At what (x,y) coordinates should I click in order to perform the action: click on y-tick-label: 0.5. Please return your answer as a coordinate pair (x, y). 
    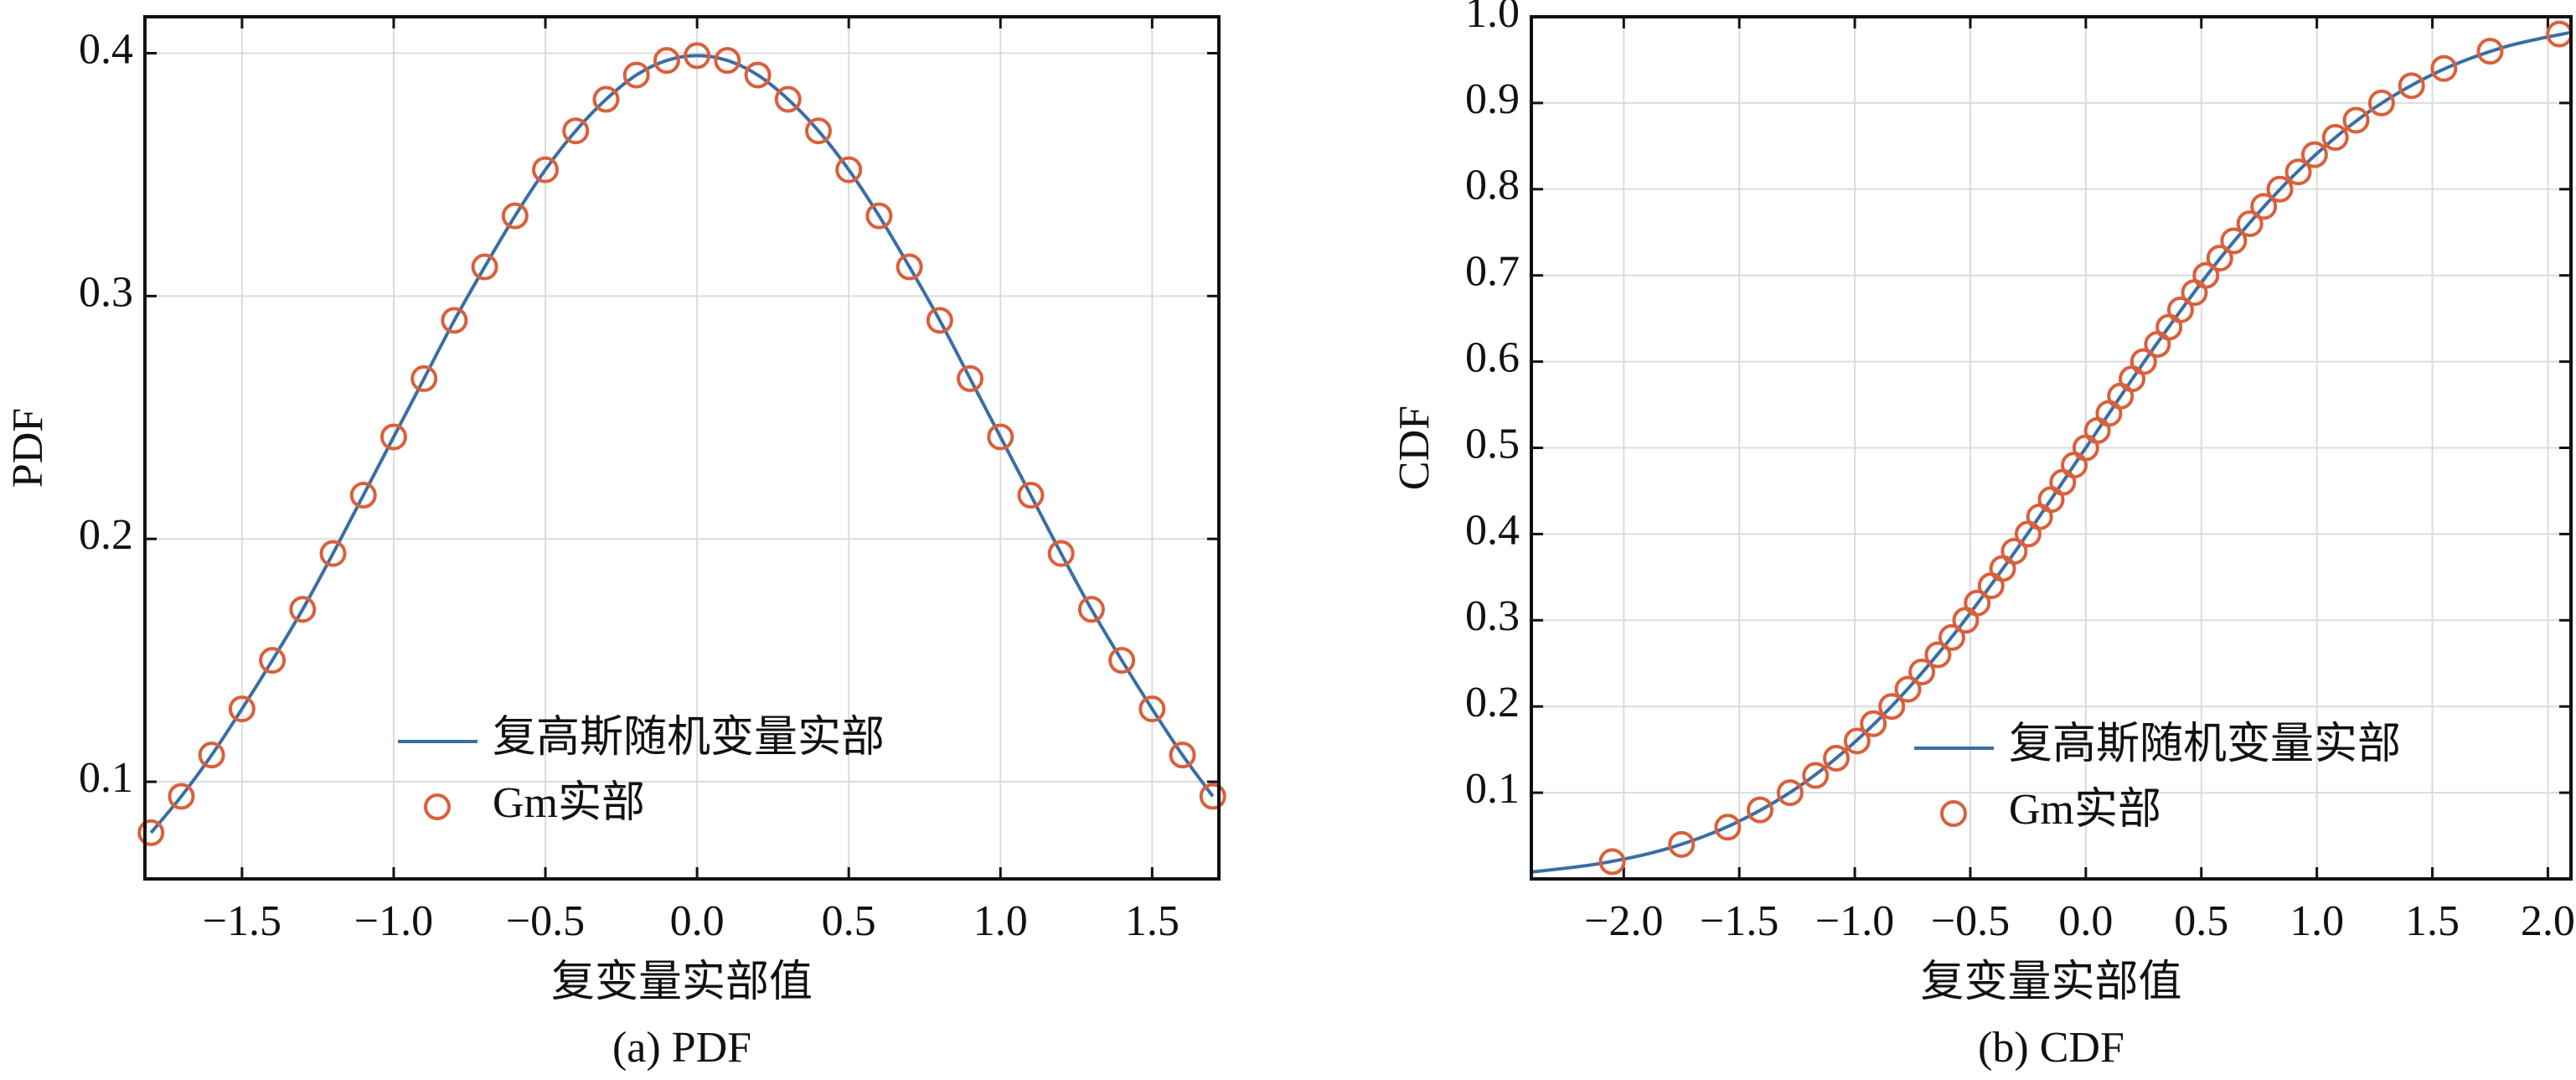
    Looking at the image, I should click on (1492, 444).